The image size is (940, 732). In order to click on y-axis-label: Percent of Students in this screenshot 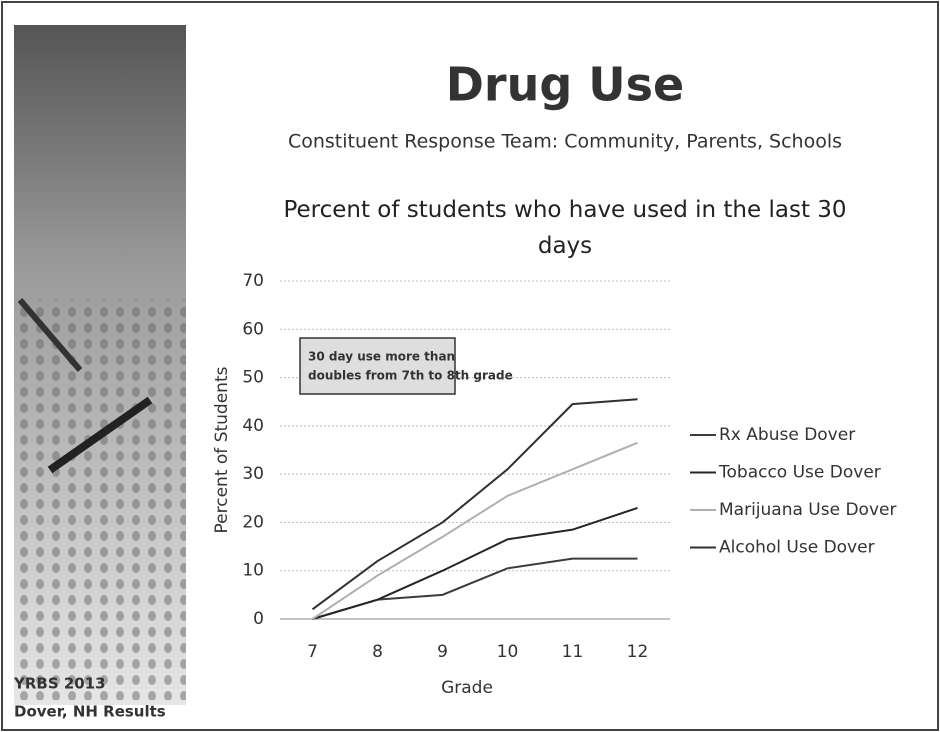, I will do `click(222, 449)`.